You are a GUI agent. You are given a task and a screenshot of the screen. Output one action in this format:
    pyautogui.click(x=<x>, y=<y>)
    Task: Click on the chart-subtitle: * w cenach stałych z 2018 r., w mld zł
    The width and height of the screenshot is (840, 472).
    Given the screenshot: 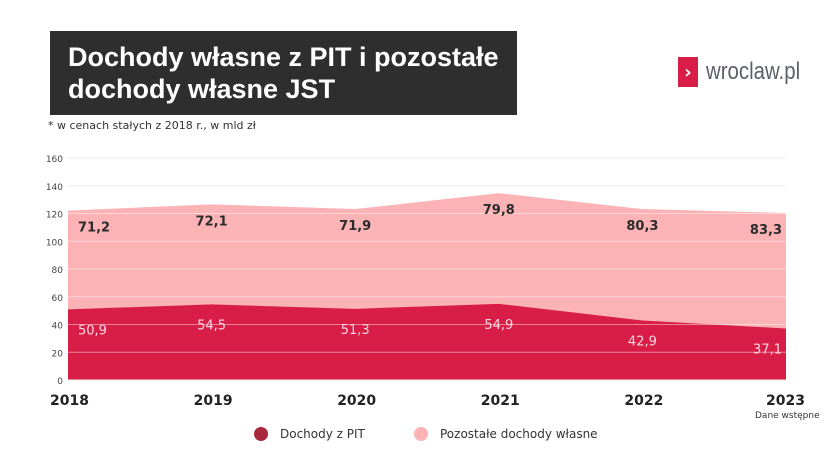 What is the action you would take?
    pyautogui.click(x=152, y=125)
    